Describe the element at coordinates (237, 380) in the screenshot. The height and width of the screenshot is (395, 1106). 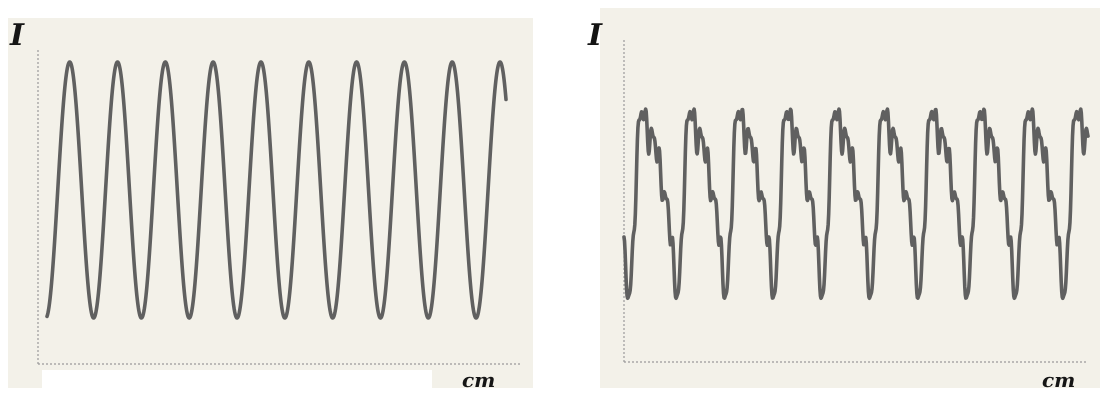
I see `caption-strip` at that location.